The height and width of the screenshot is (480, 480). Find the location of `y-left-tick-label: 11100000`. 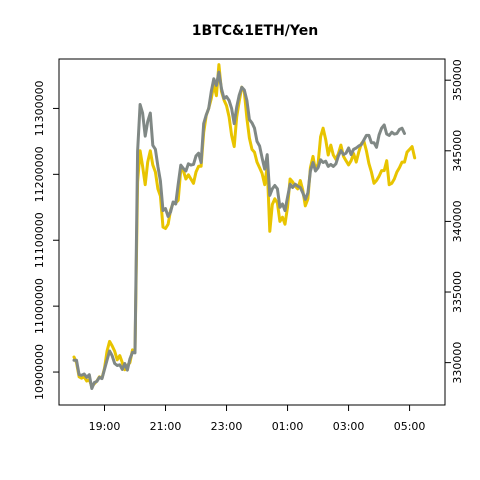

y-left-tick-label: 11100000 is located at coordinates (39, 240).